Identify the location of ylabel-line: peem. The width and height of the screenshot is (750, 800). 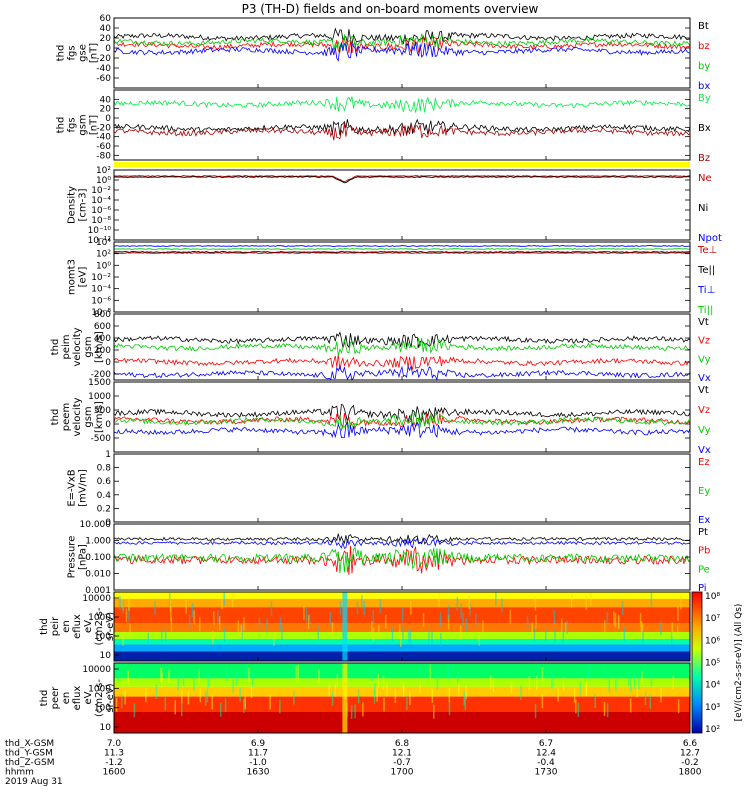
(66, 417).